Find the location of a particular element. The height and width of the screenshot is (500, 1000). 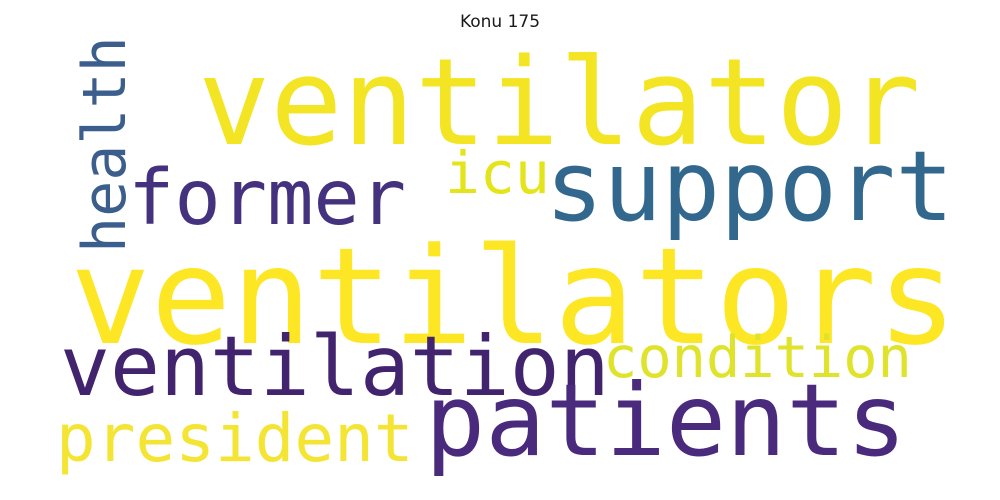

word-president: president is located at coordinates (235, 438).